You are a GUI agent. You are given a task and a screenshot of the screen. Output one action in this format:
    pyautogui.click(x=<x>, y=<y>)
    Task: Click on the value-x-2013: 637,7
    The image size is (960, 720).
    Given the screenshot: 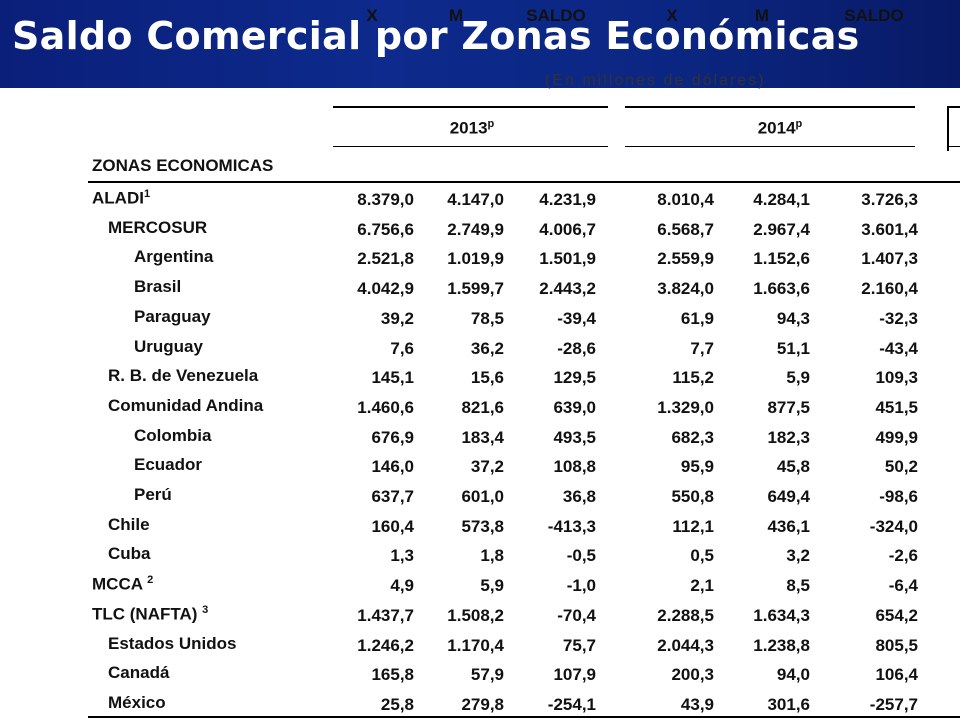 What is the action you would take?
    pyautogui.click(x=392, y=496)
    